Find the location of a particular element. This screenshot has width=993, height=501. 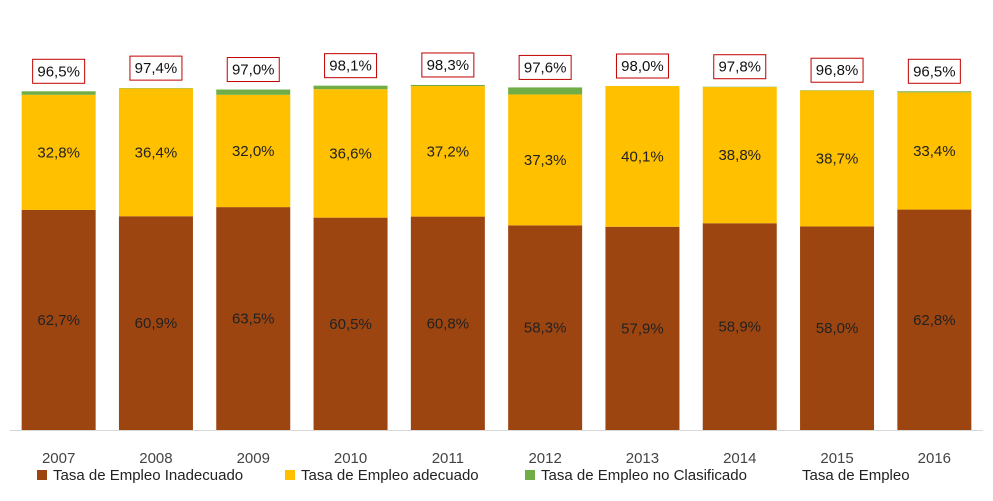

bar-segment-no-clasificado-2016 is located at coordinates (934, 92).